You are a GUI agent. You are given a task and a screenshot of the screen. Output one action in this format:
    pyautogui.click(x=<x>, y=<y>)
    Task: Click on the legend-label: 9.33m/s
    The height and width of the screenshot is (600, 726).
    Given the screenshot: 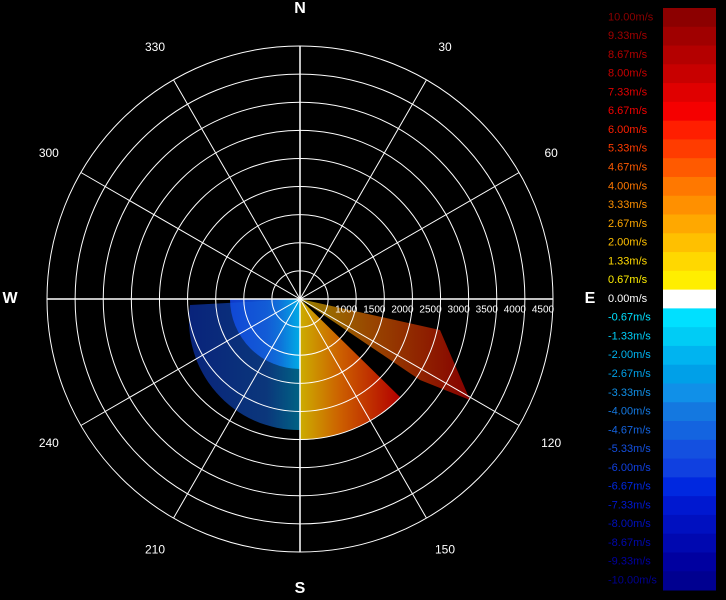 What is the action you would take?
    pyautogui.click(x=628, y=36)
    